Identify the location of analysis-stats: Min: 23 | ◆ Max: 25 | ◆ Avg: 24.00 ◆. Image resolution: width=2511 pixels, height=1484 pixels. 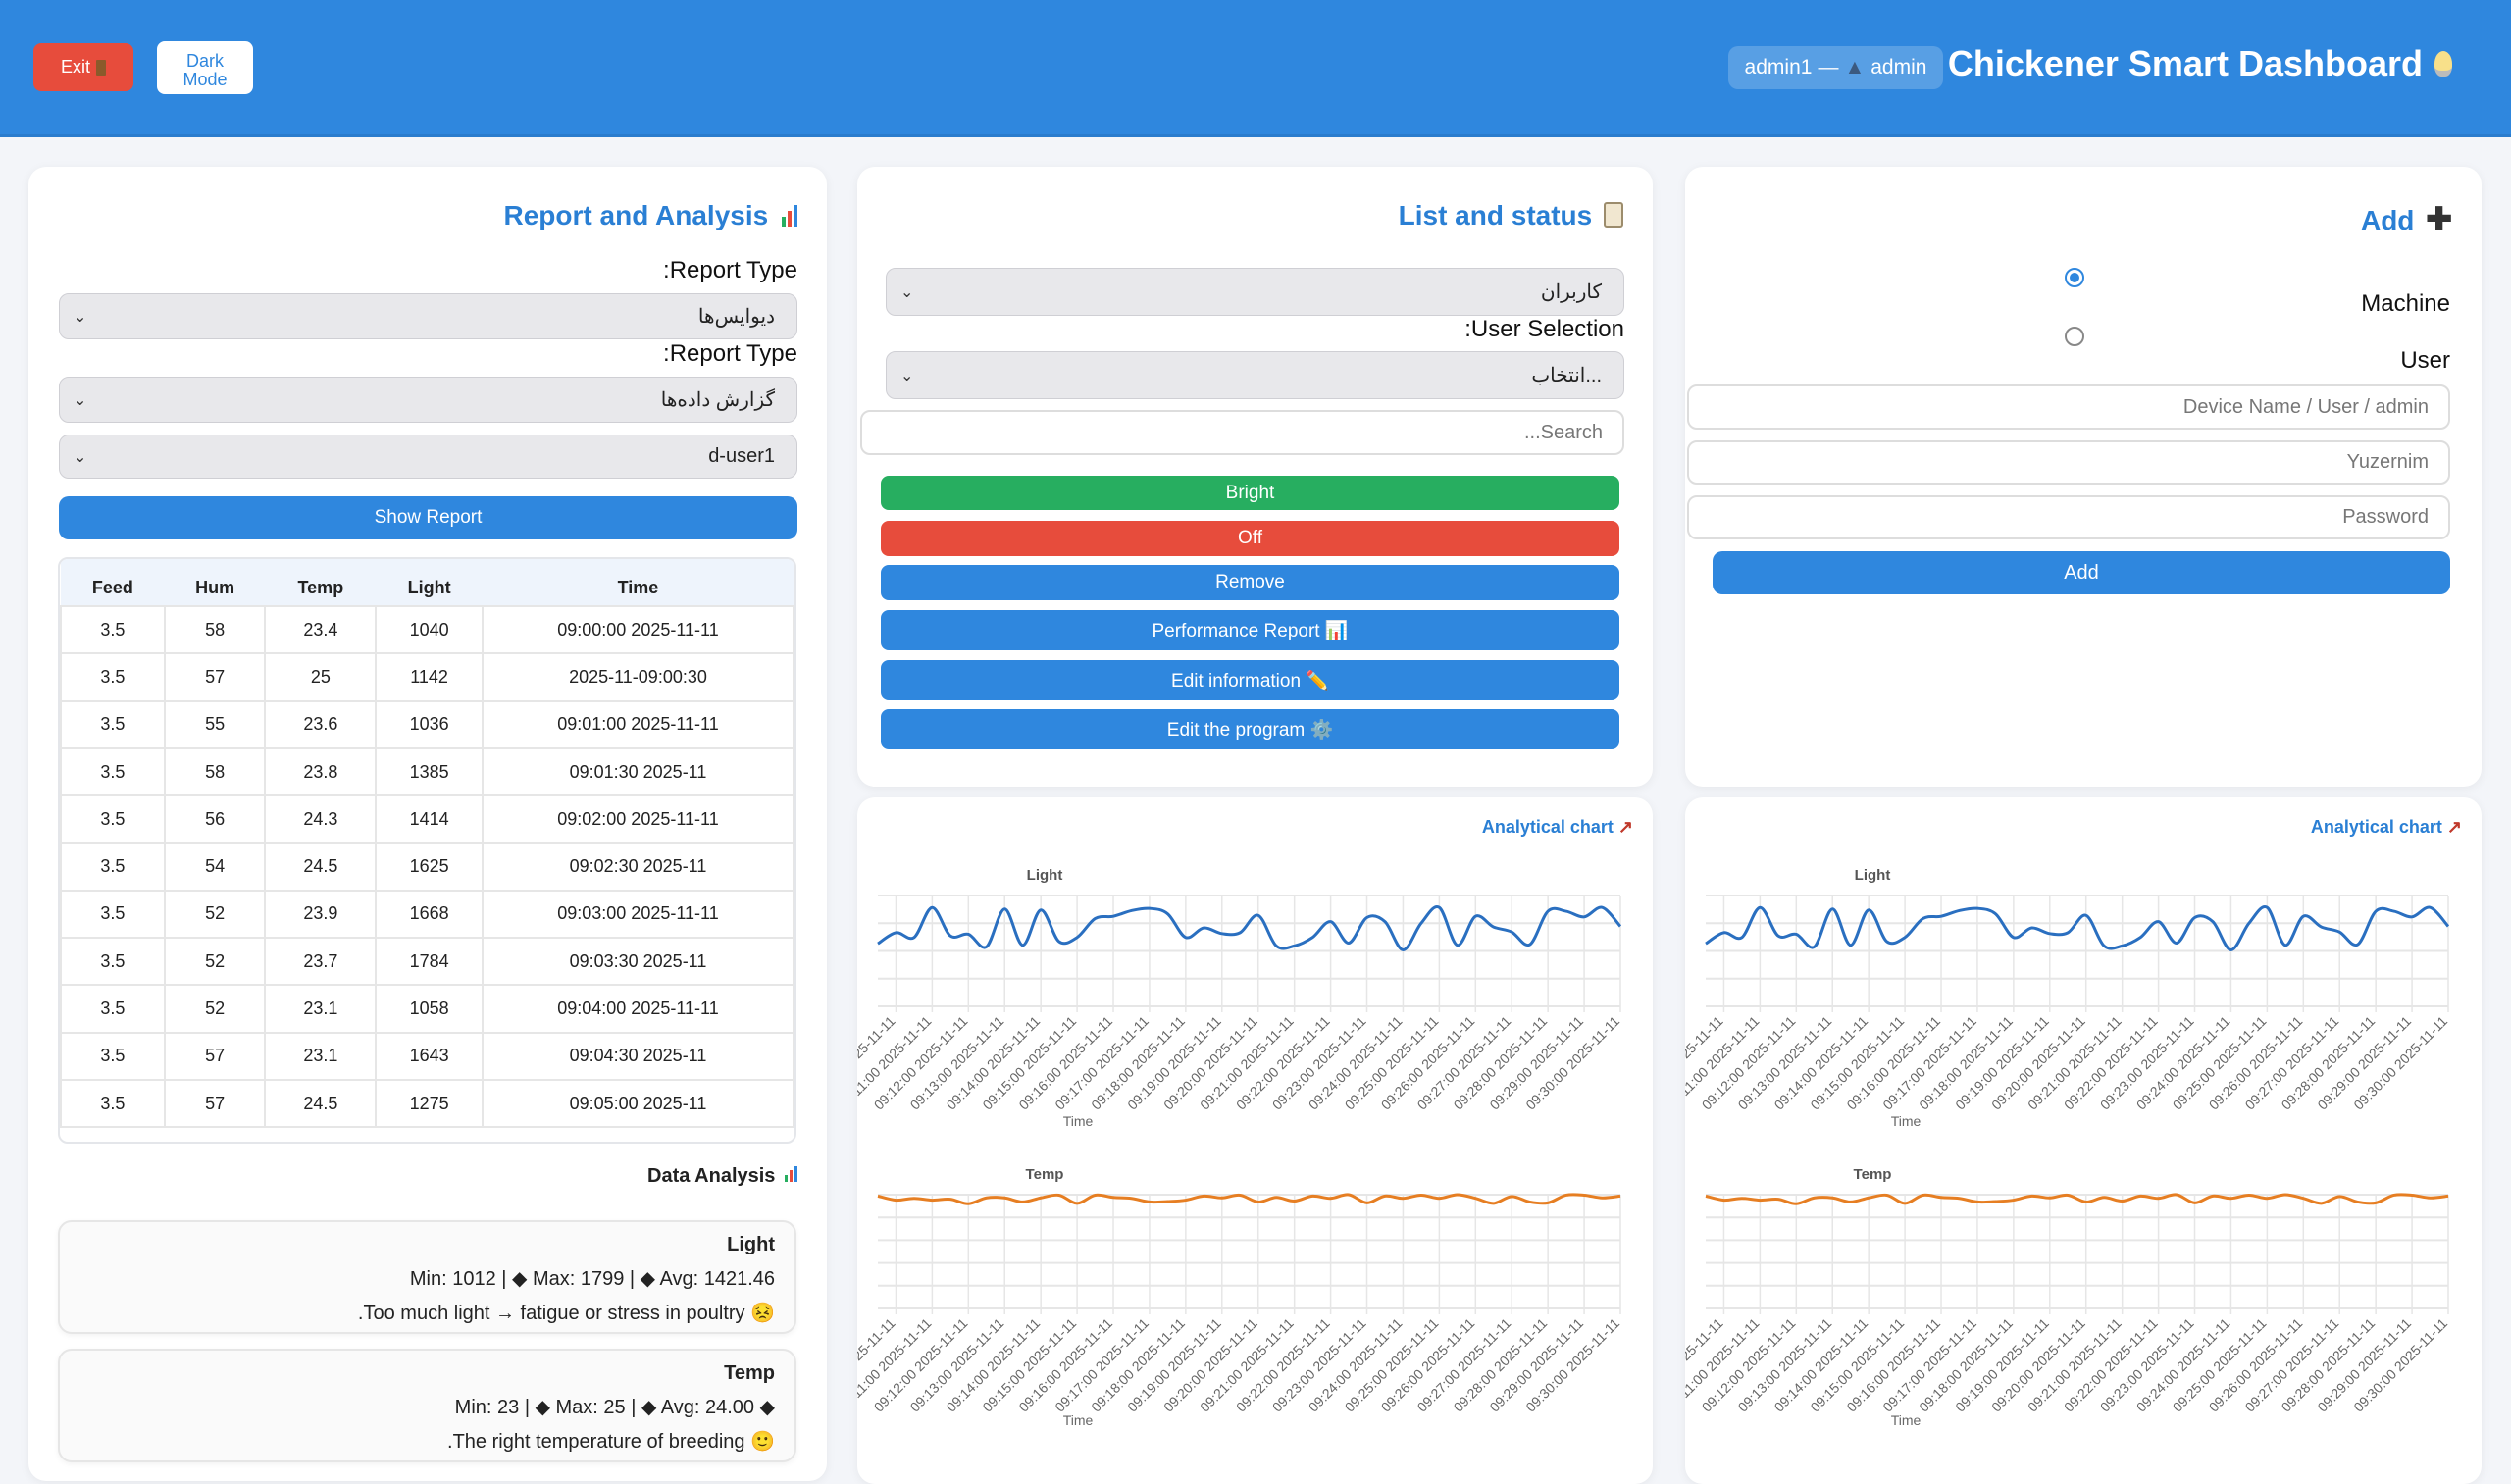
(417, 1407).